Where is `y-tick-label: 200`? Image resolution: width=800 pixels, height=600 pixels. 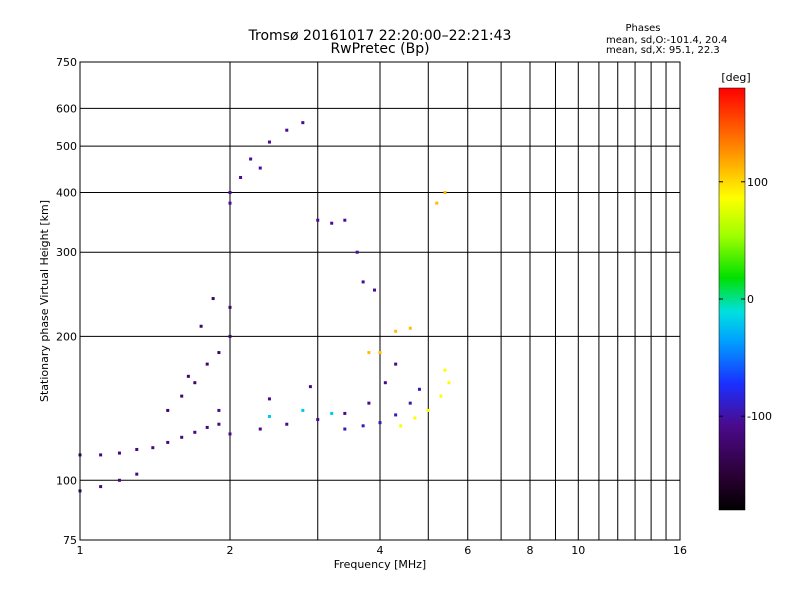 y-tick-label: 200 is located at coordinates (66, 336).